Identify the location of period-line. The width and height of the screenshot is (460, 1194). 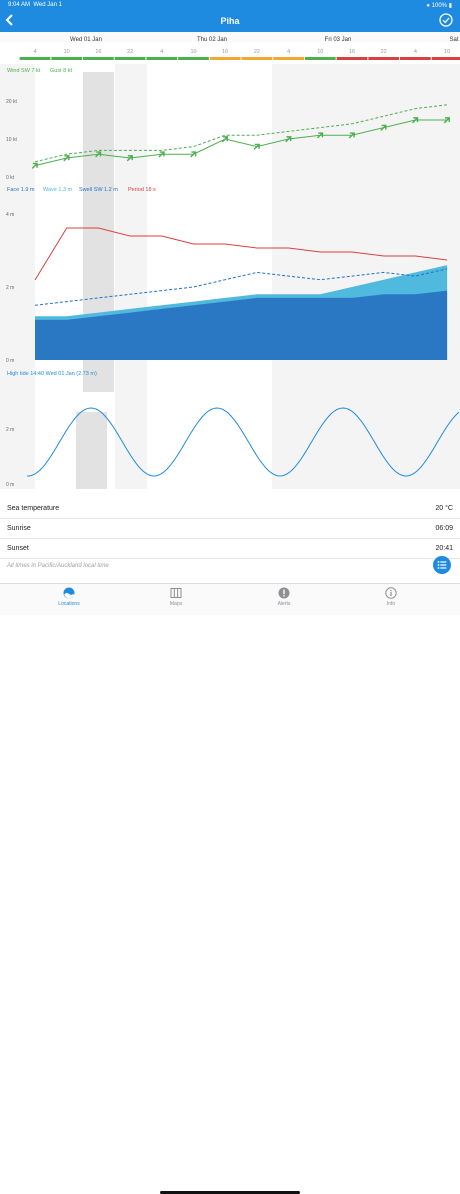
(241, 254).